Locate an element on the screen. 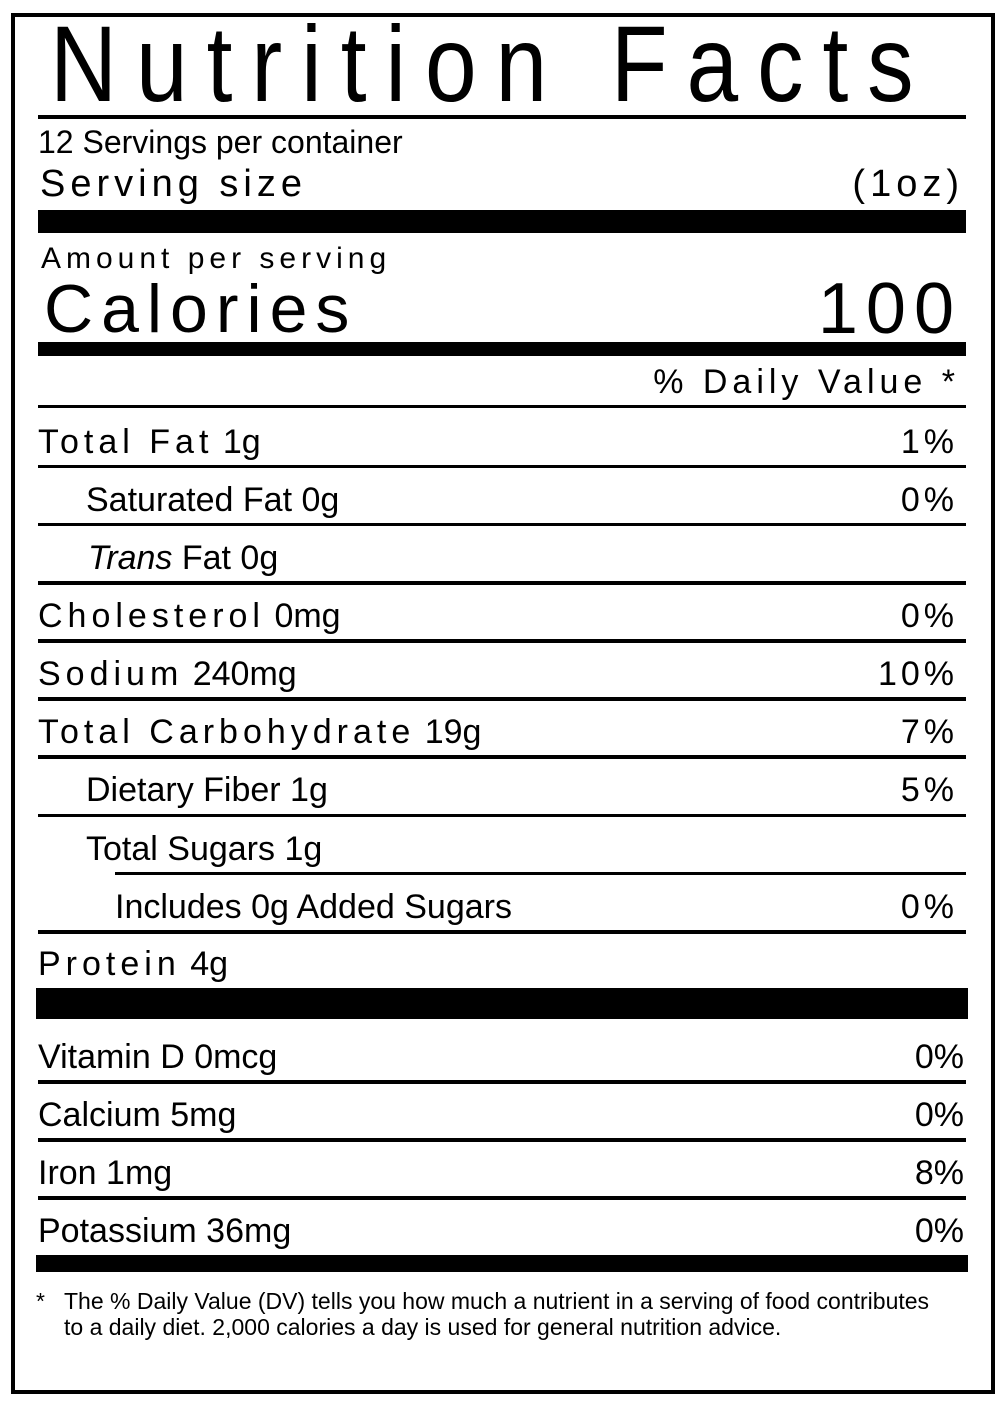 The width and height of the screenshot is (1006, 1406). nutrient-label: Total Sugars 1g is located at coordinates (204, 849).